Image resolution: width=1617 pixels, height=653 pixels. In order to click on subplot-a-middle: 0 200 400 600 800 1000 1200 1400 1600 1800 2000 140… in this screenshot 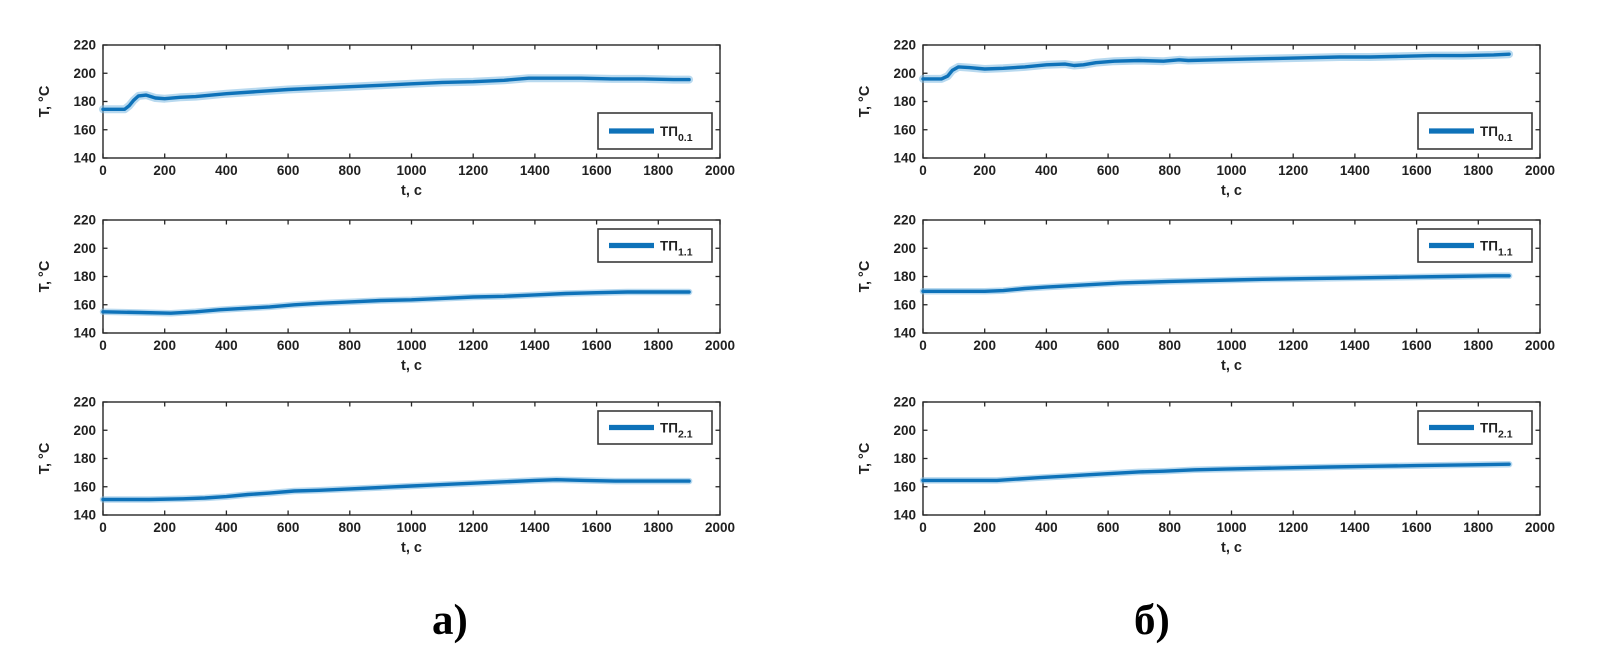, I will do `click(388, 303)`.